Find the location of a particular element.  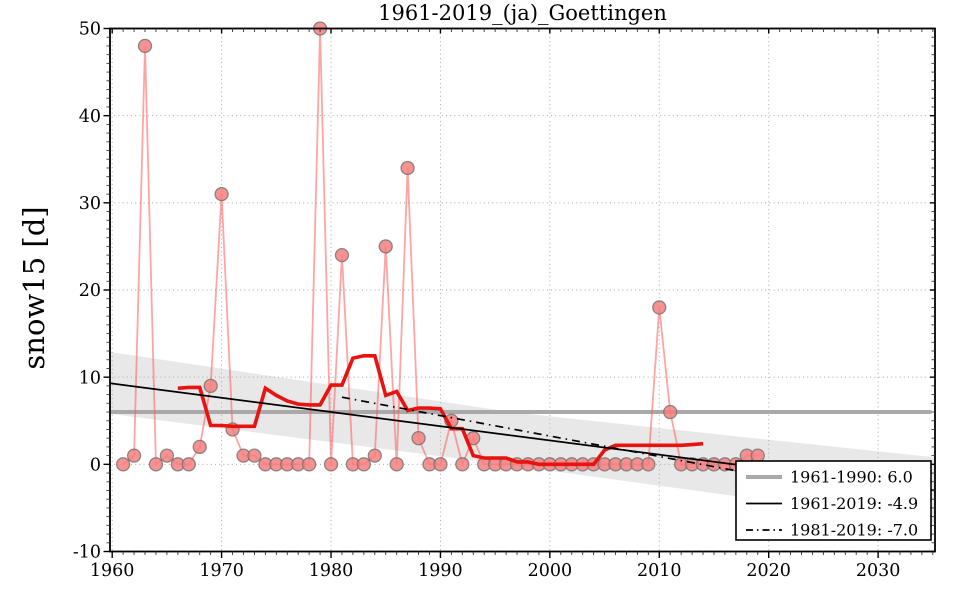

y-tick-label: 10 is located at coordinates (90, 378).